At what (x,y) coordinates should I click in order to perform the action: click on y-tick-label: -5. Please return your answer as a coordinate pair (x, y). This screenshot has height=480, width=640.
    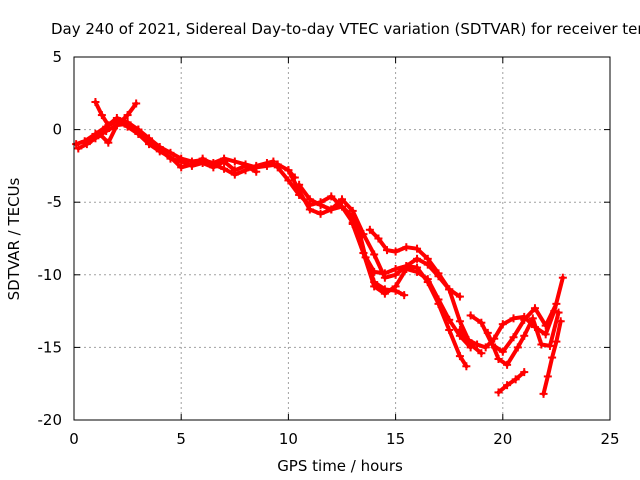
    Looking at the image, I should click on (54, 202).